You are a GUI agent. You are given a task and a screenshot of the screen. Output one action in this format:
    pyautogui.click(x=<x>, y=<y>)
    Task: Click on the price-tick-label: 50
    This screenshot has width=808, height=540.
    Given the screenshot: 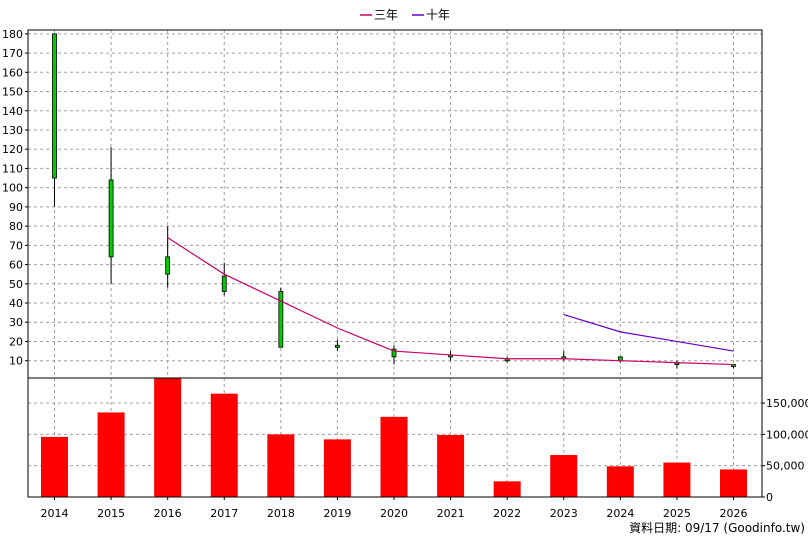 What is the action you would take?
    pyautogui.click(x=16, y=284)
    